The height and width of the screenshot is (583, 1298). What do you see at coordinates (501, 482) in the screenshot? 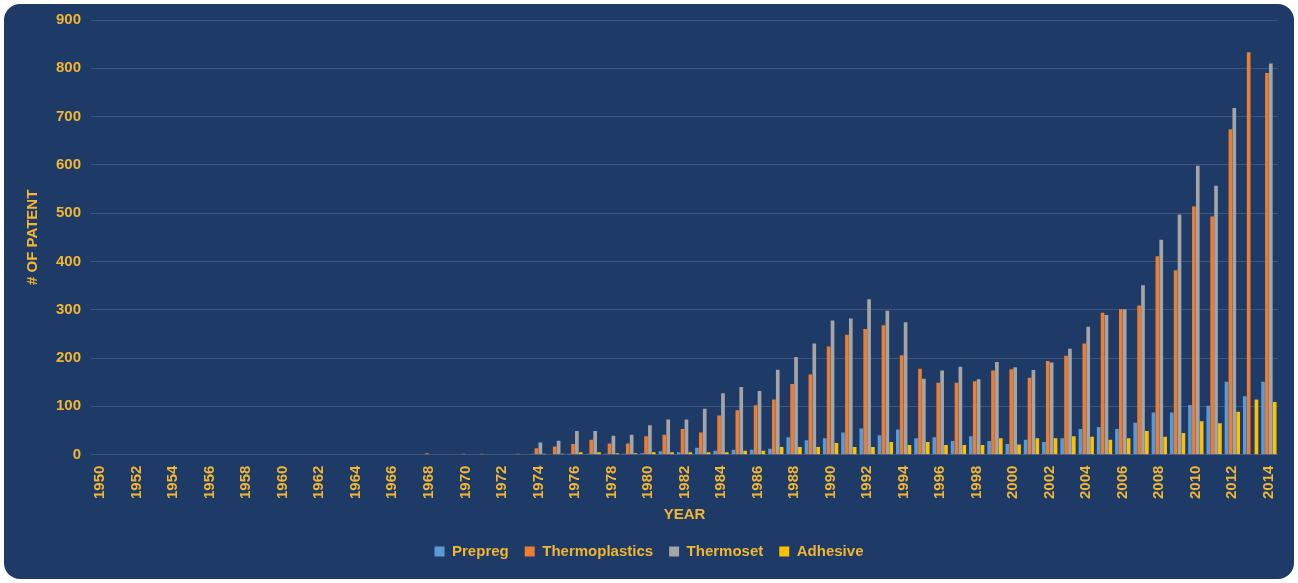
I see `x-tick-label: 1972` at bounding box center [501, 482].